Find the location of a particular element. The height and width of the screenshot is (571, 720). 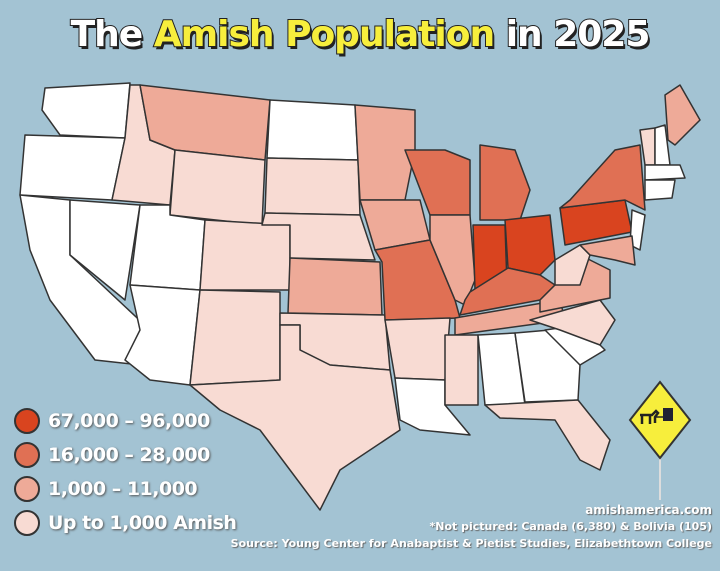

legend-item: 16,000 – 28,000 is located at coordinates (125, 455).